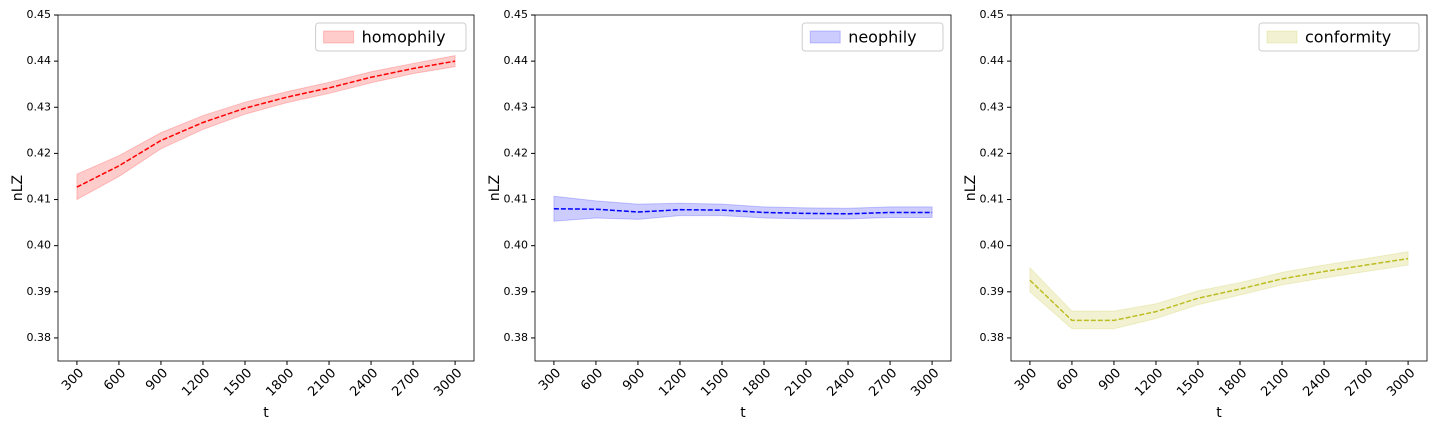  I want to click on legend-label: neophily, so click(882, 37).